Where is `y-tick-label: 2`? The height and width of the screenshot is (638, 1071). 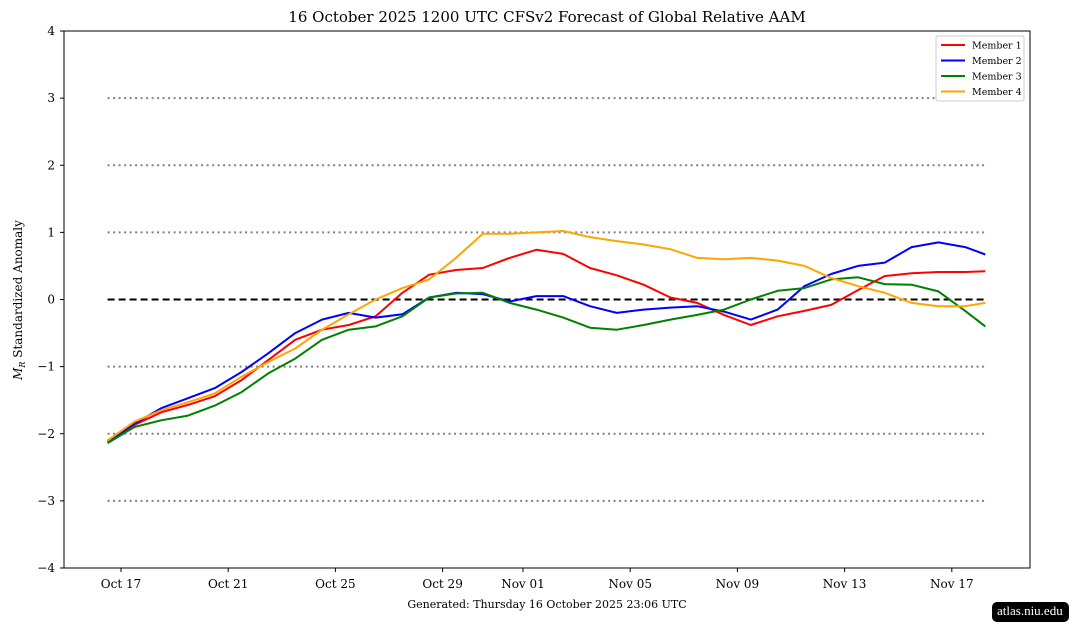 y-tick-label: 2 is located at coordinates (51, 165).